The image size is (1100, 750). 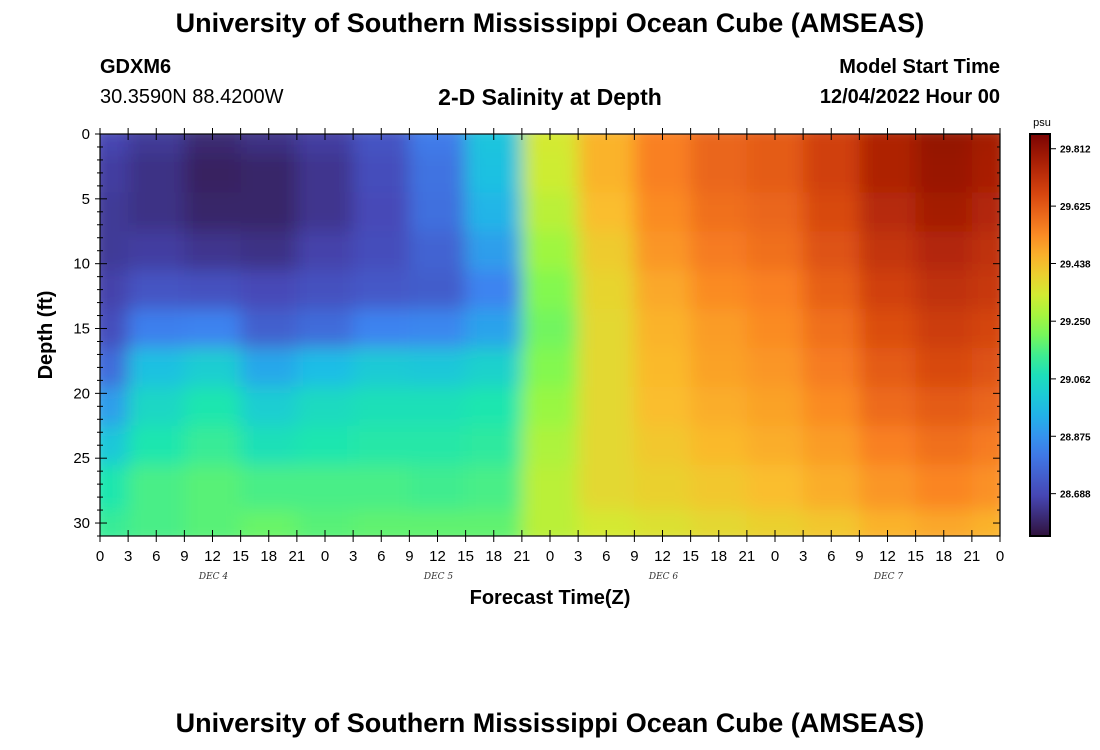 I want to click on colorbar-tick-label: 28.875, so click(x=1075, y=437).